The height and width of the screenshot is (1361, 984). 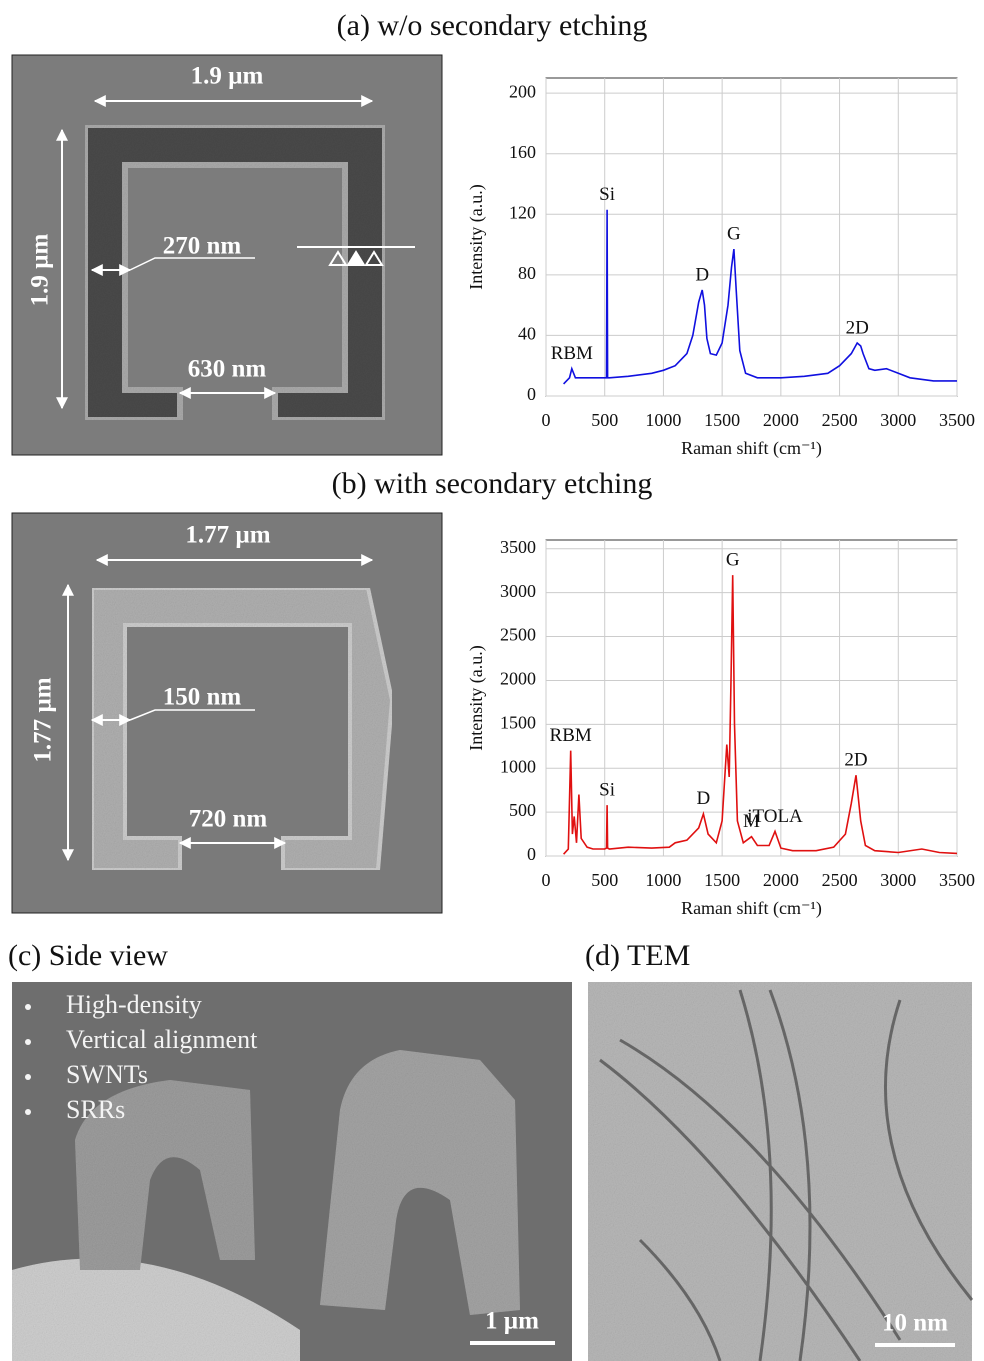 What do you see at coordinates (88, 955) in the screenshot?
I see `panel-title: (c) Side view` at bounding box center [88, 955].